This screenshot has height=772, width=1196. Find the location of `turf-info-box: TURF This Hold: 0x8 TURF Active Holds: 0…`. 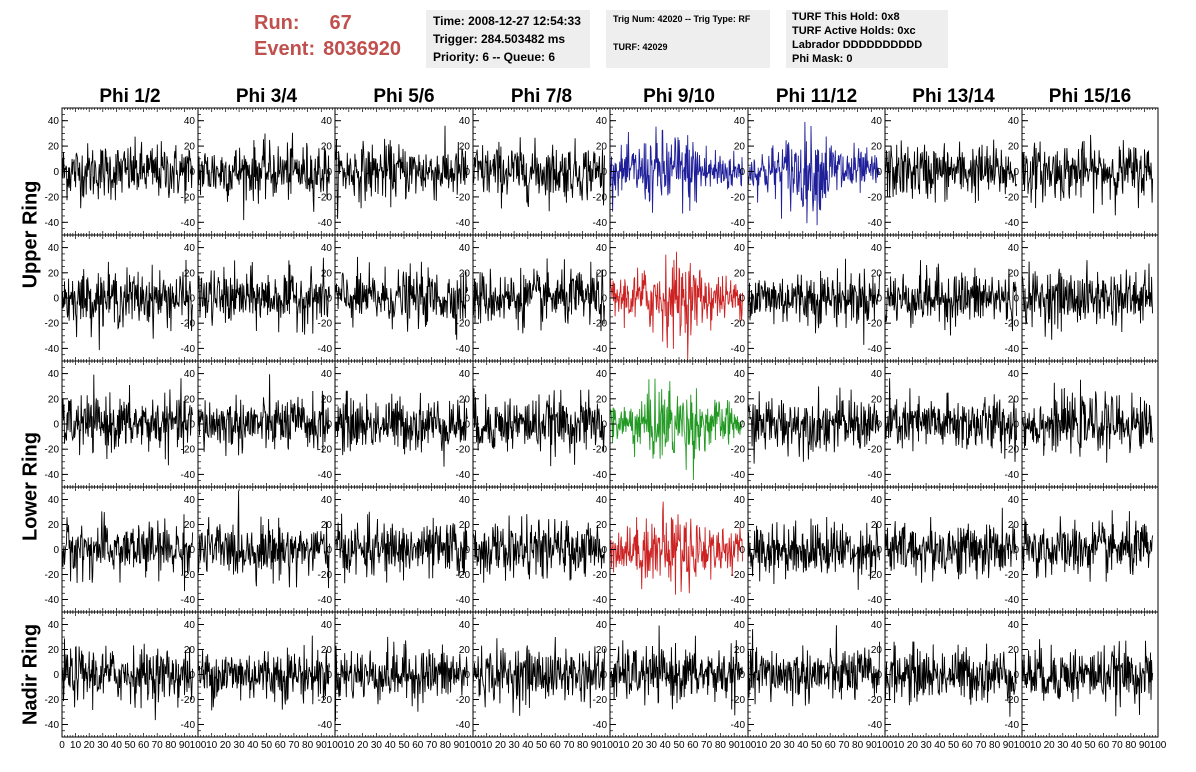

turf-info-box: TURF This Hold: 0x8 TURF Active Holds: 0… is located at coordinates (867, 39).